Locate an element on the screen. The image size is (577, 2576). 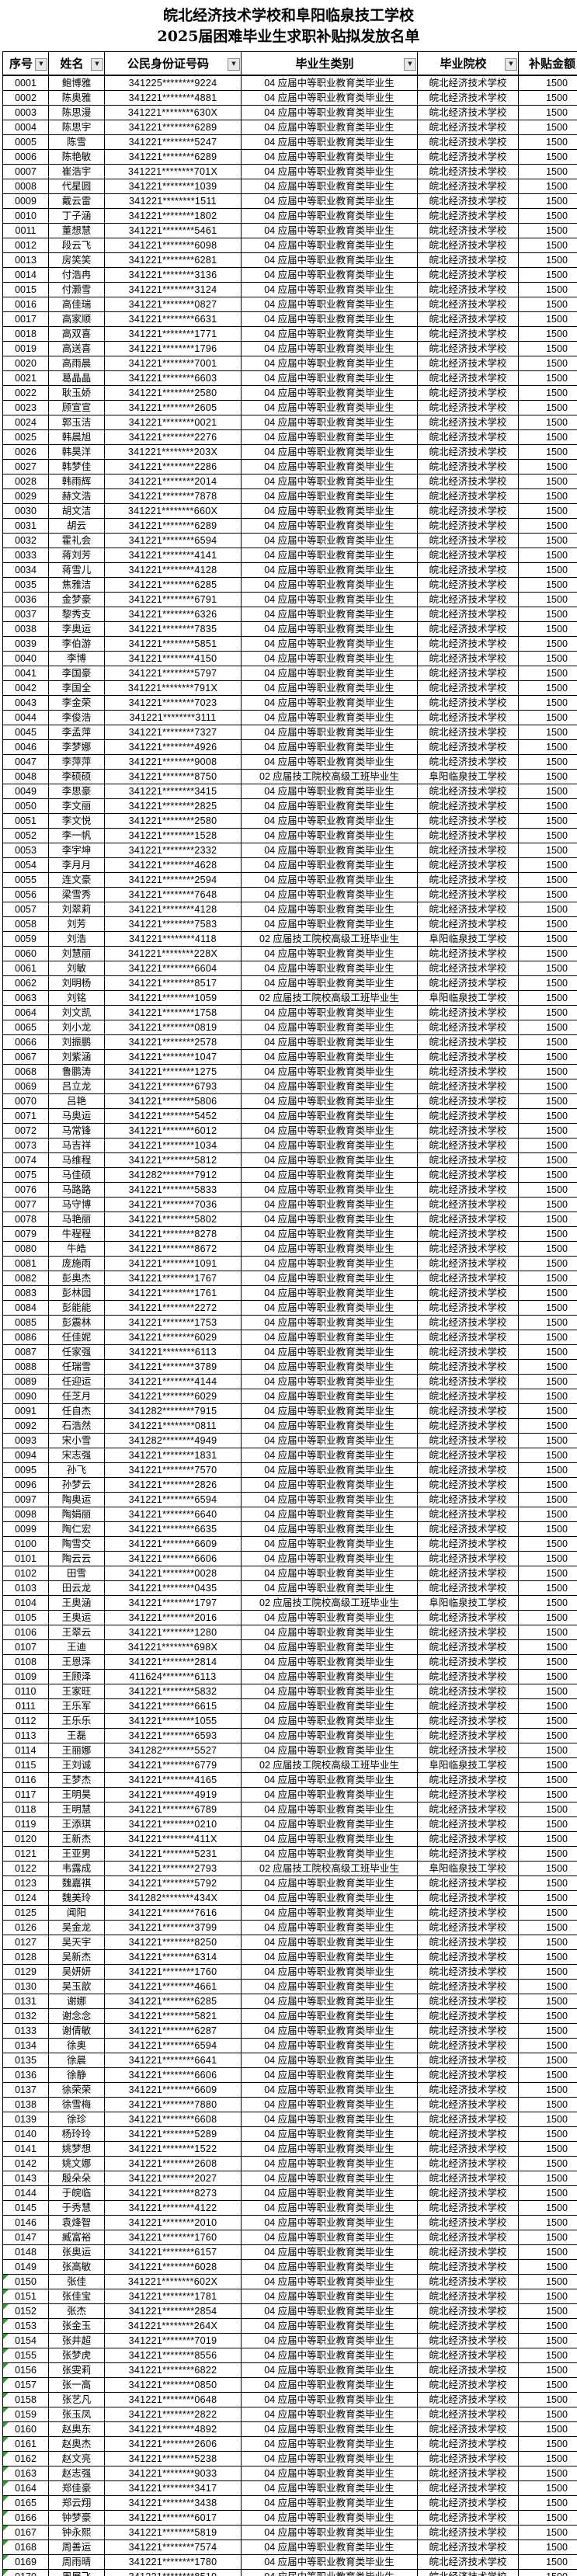
cell-seq: 0004 is located at coordinates (25, 127).